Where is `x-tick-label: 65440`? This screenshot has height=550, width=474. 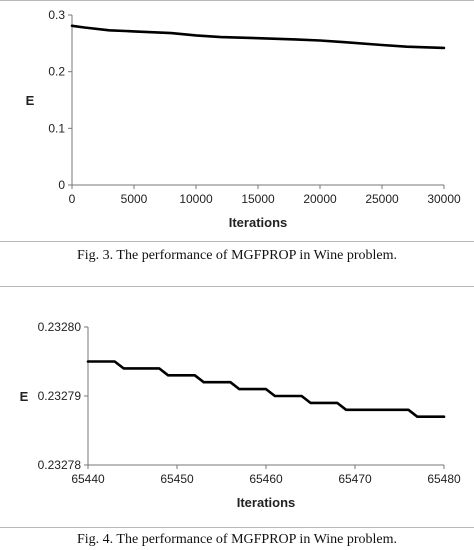
x-tick-label: 65440 is located at coordinates (88, 479).